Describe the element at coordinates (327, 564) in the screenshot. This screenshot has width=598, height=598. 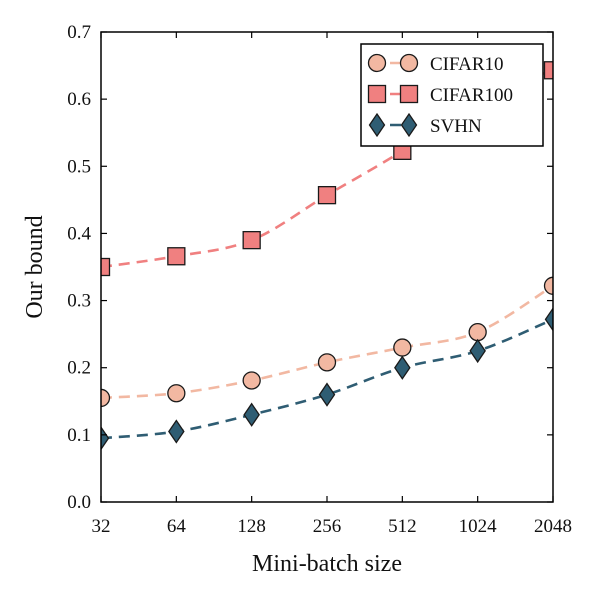
I see `x-axis-label: Mini-batch size` at that location.